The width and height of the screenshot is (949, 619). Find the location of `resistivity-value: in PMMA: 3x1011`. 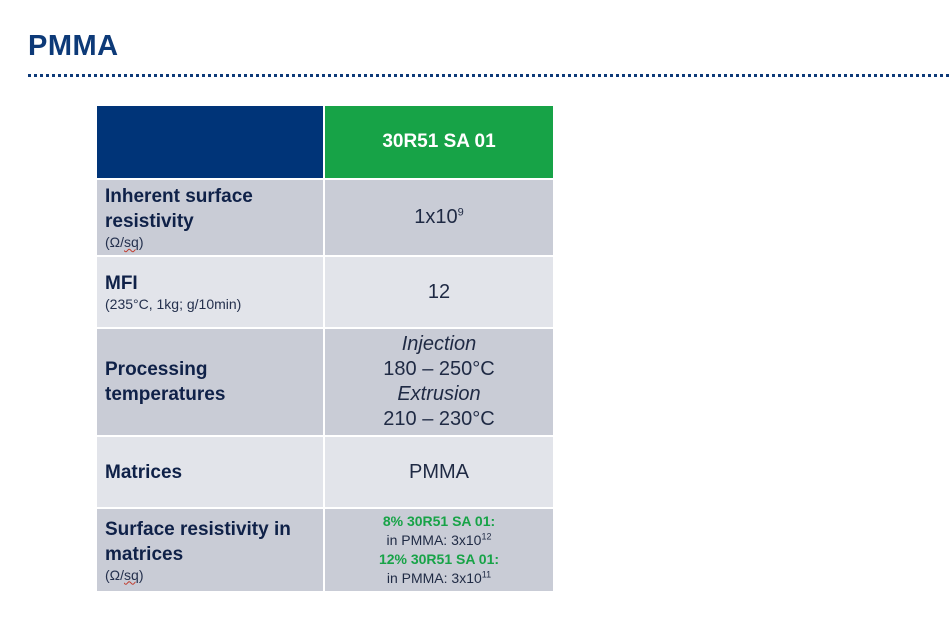

resistivity-value: in PMMA: 3x1011 is located at coordinates (439, 577).